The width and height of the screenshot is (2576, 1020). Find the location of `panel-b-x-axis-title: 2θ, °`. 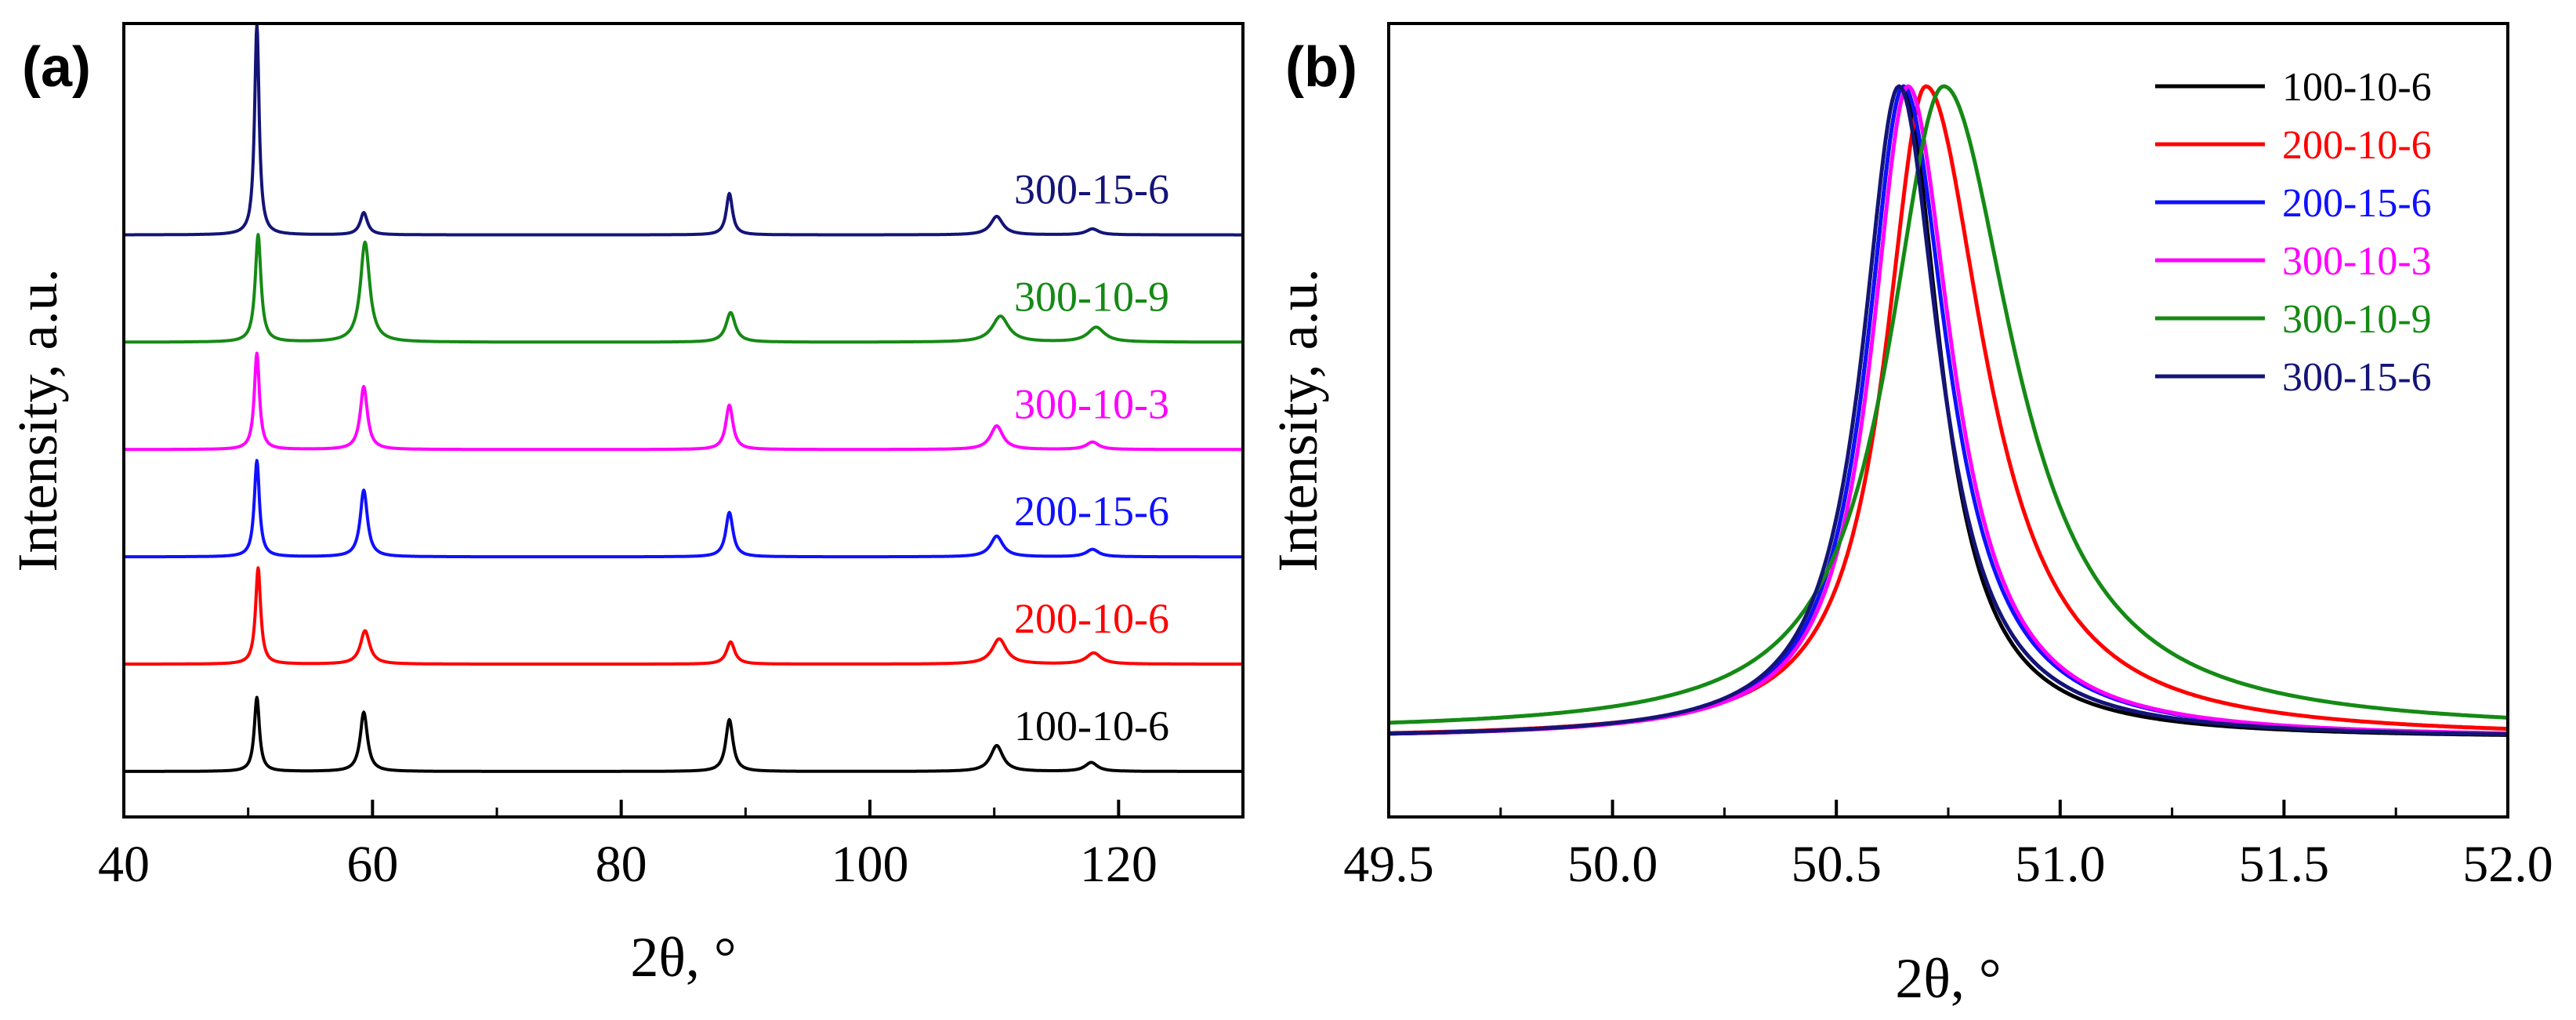

panel-b-x-axis-title: 2θ, ° is located at coordinates (1948, 978).